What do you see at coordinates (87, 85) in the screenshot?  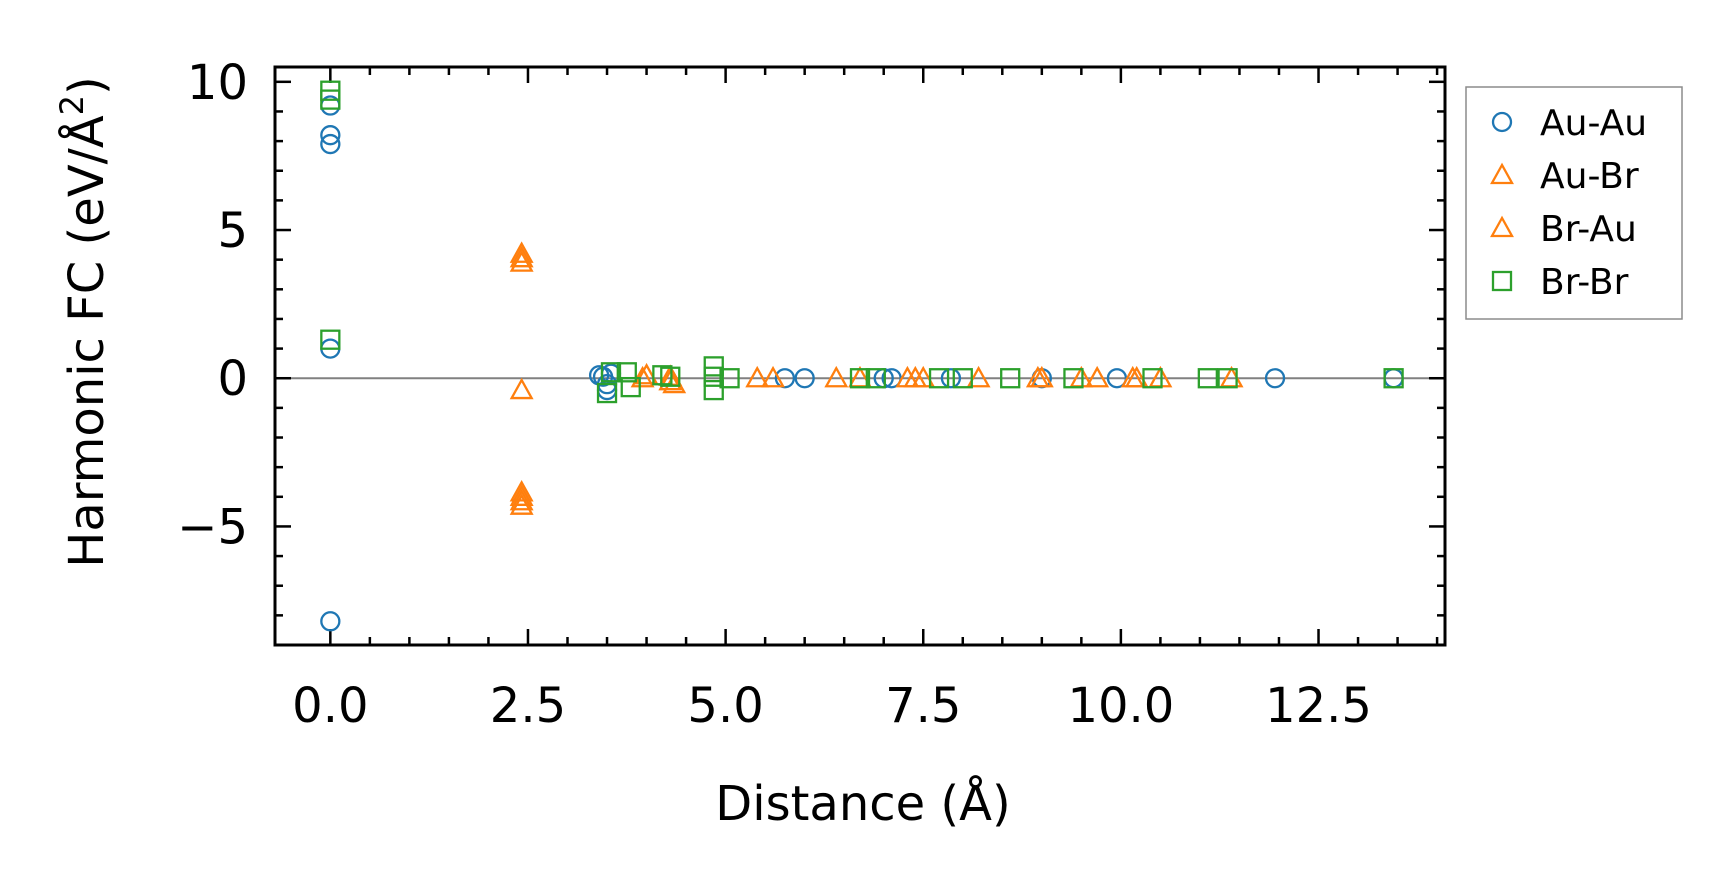 I see `y-axis-label-close: )` at bounding box center [87, 85].